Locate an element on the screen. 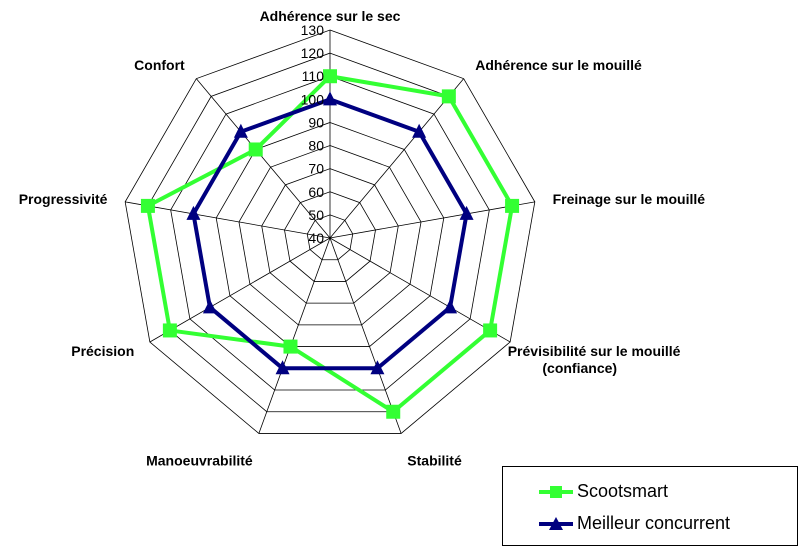  tick-label: 110 is located at coordinates (313, 76).